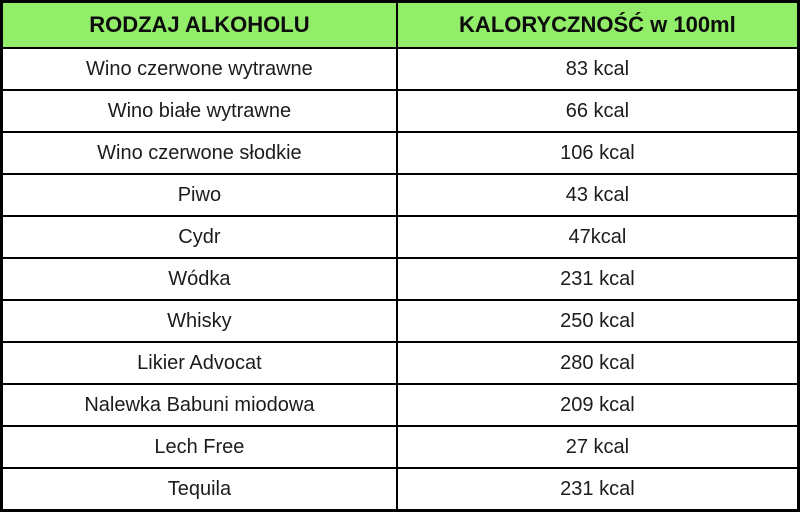  Describe the element at coordinates (199, 153) in the screenshot. I see `alcohol-type-cell: Wino czerwone słodkie` at that location.